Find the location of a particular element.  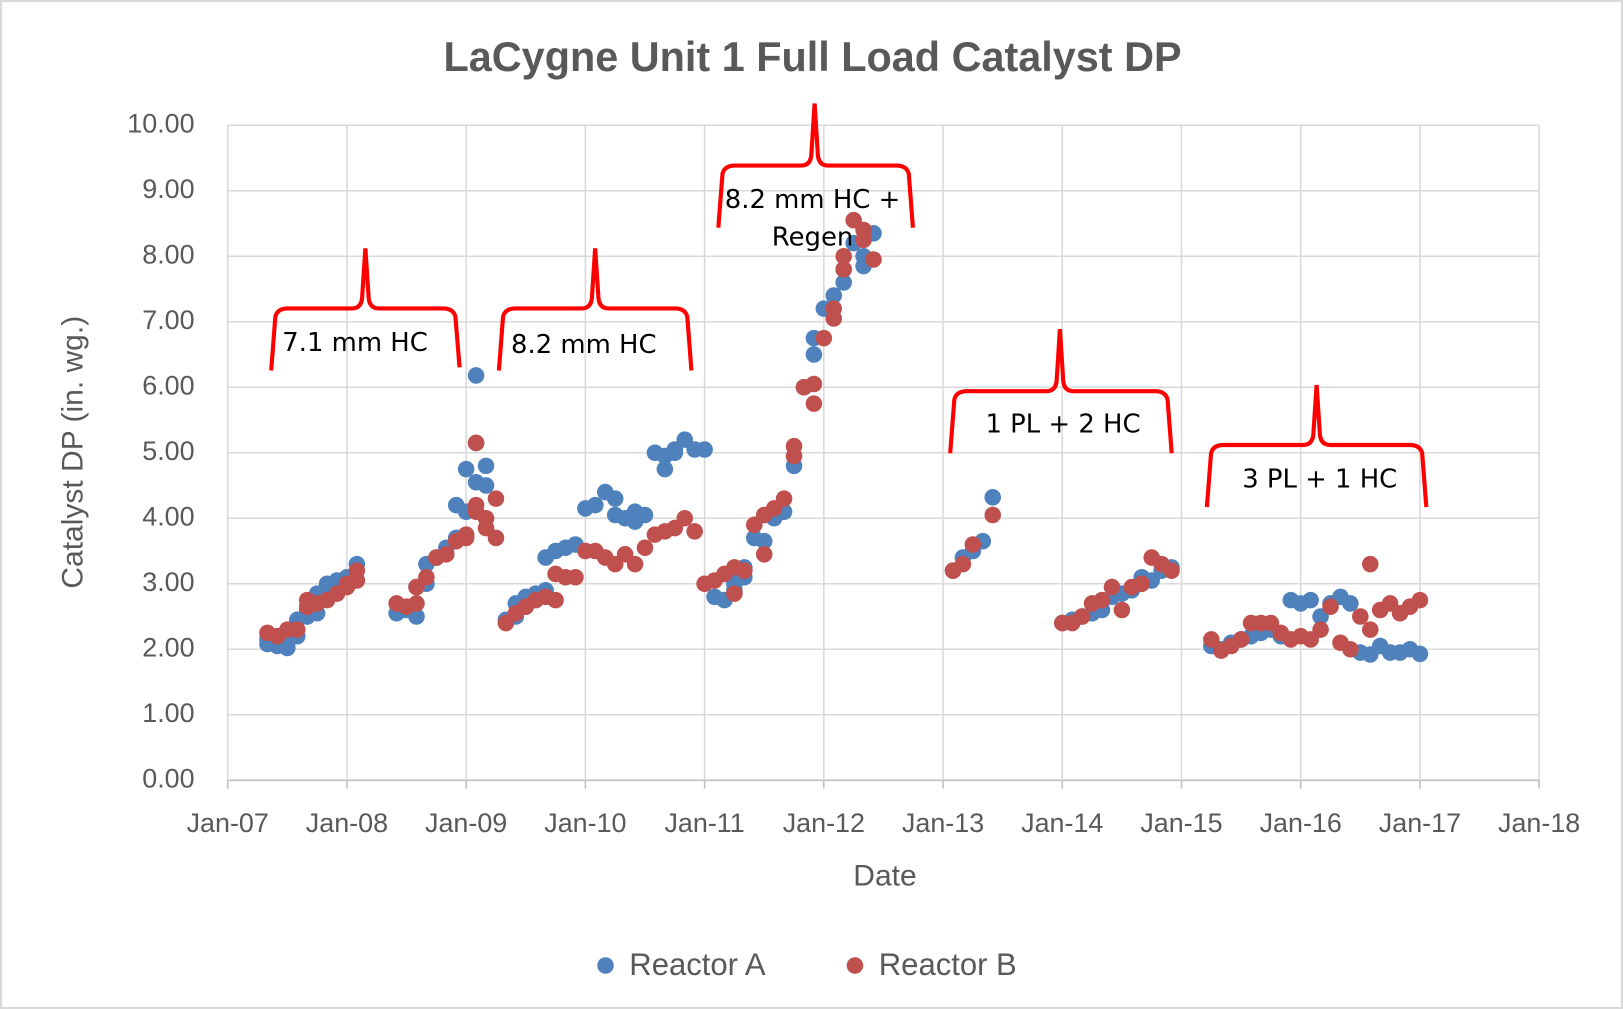

x-tick-label: Jan-12 is located at coordinates (824, 823).